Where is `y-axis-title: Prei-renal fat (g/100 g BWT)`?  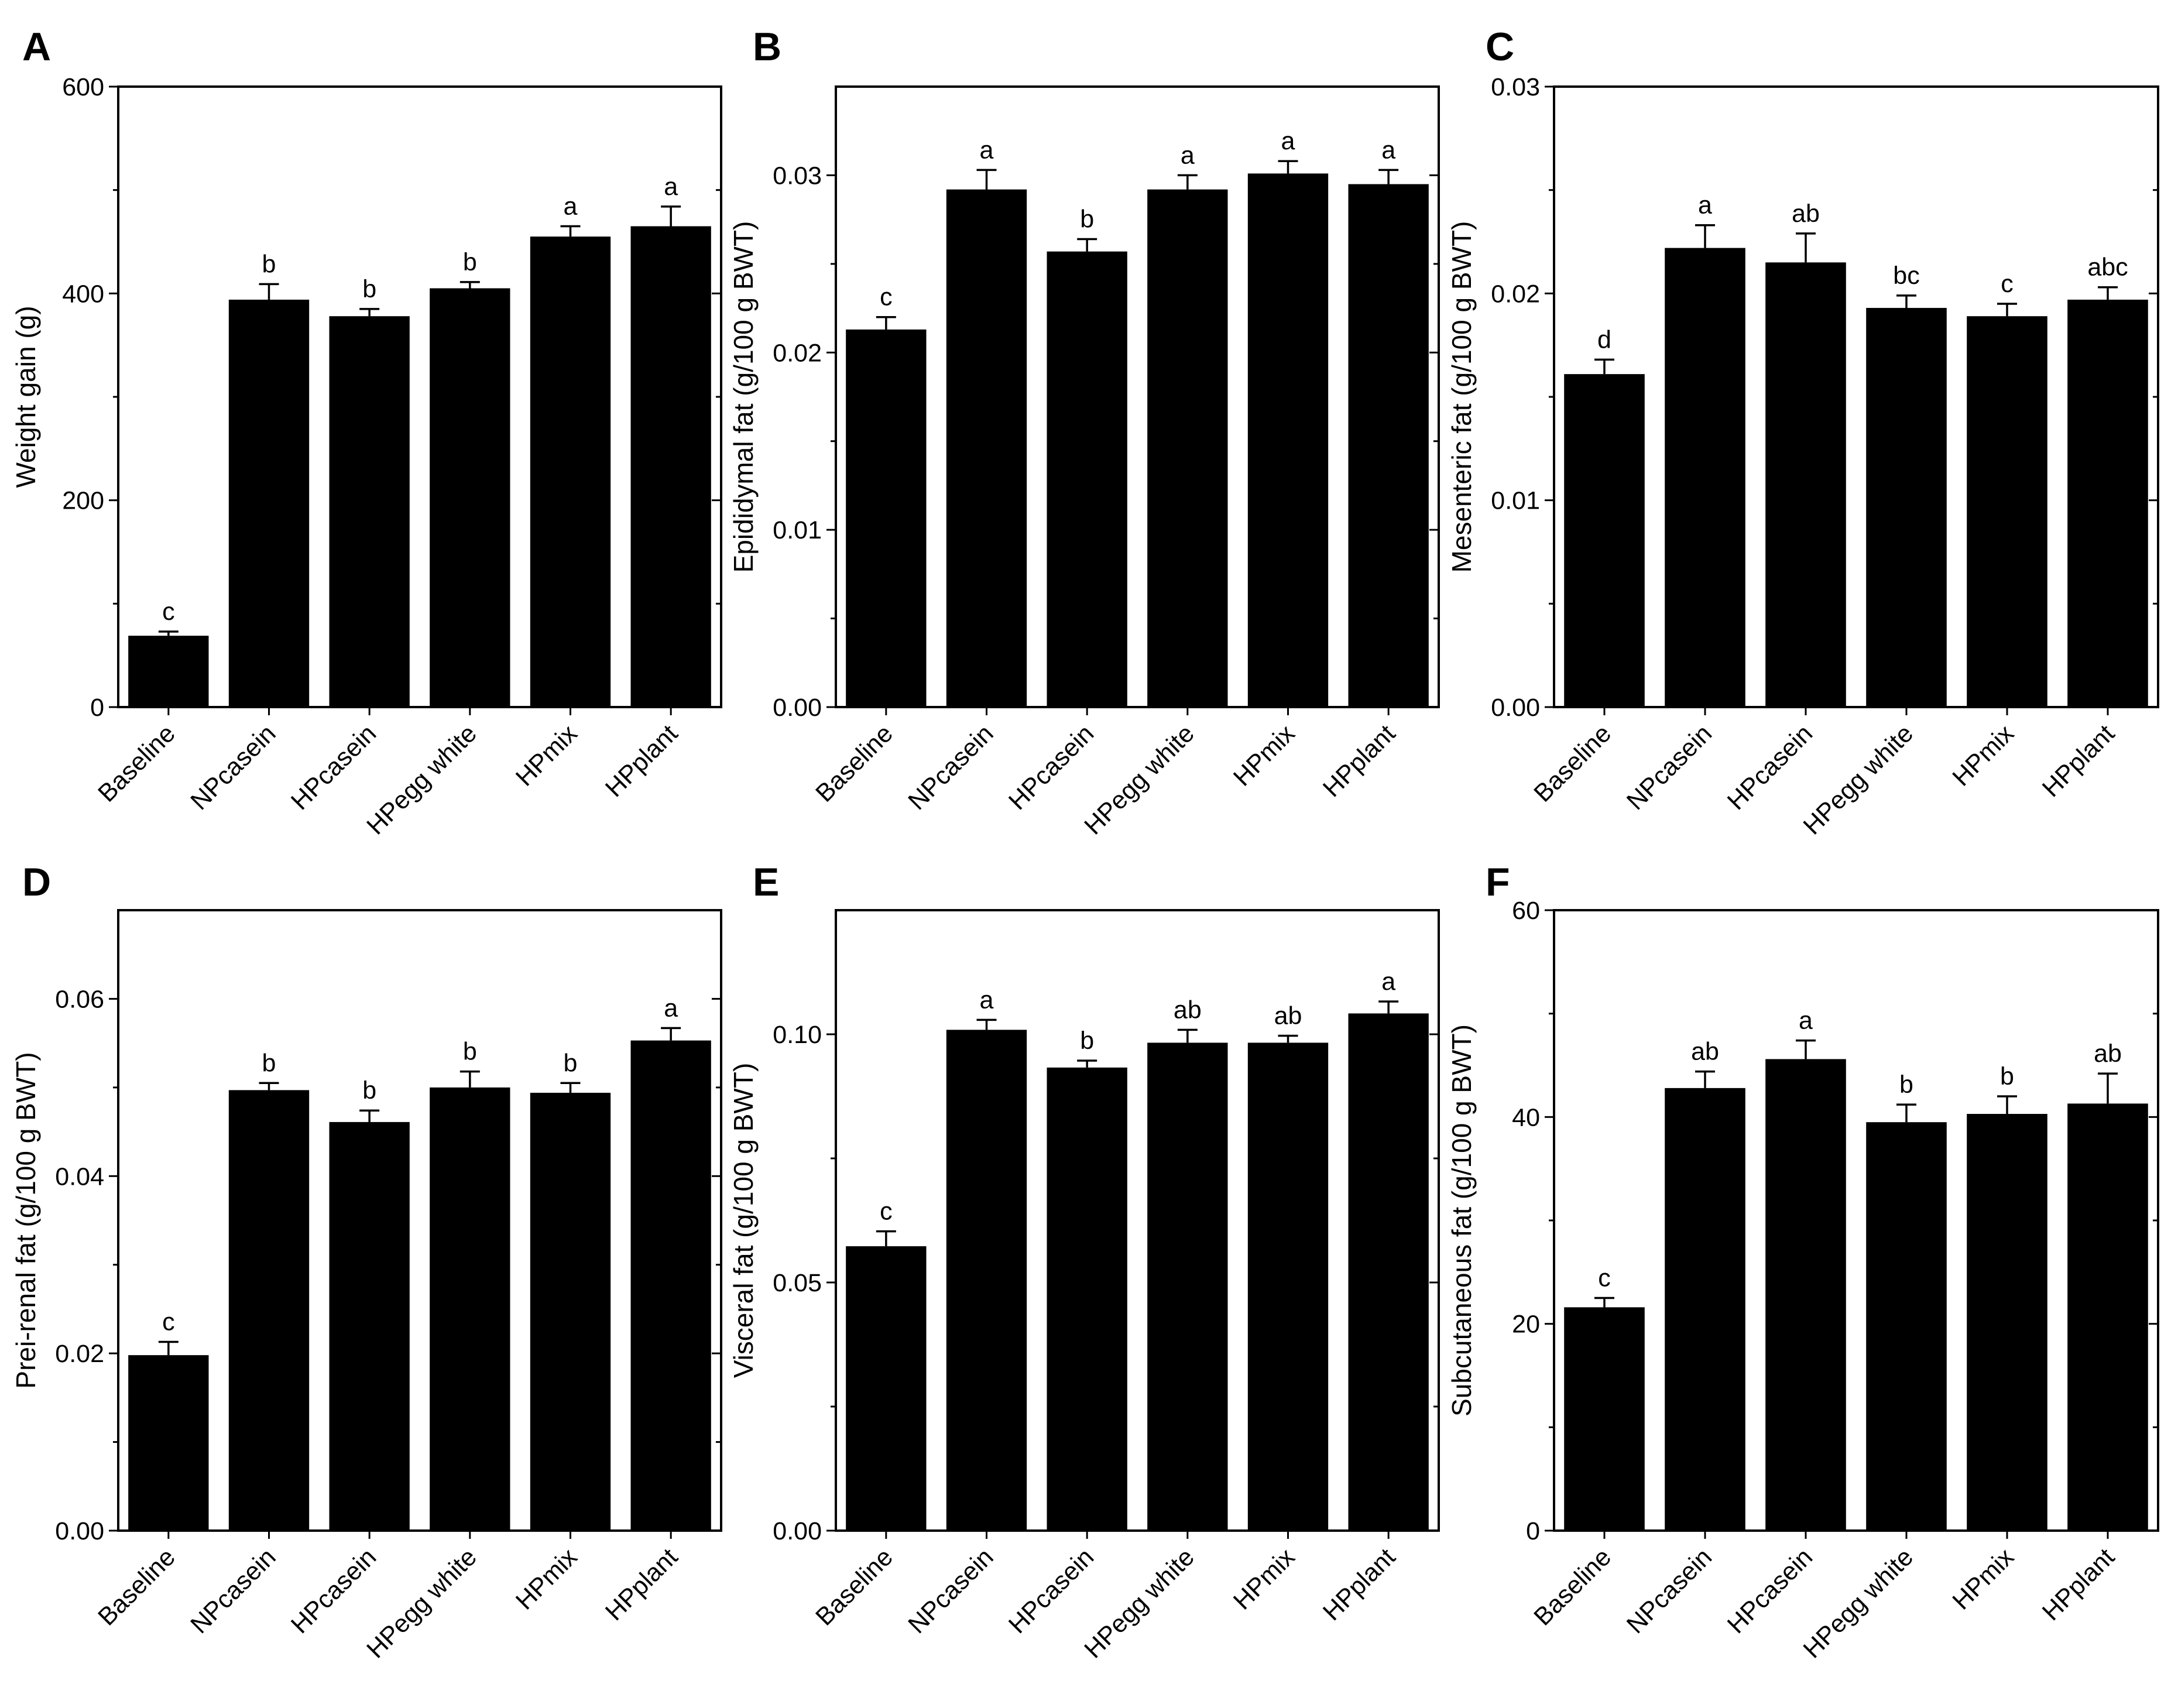
y-axis-title: Prei-renal fat (g/100 g BWT) is located at coordinates (26, 1220).